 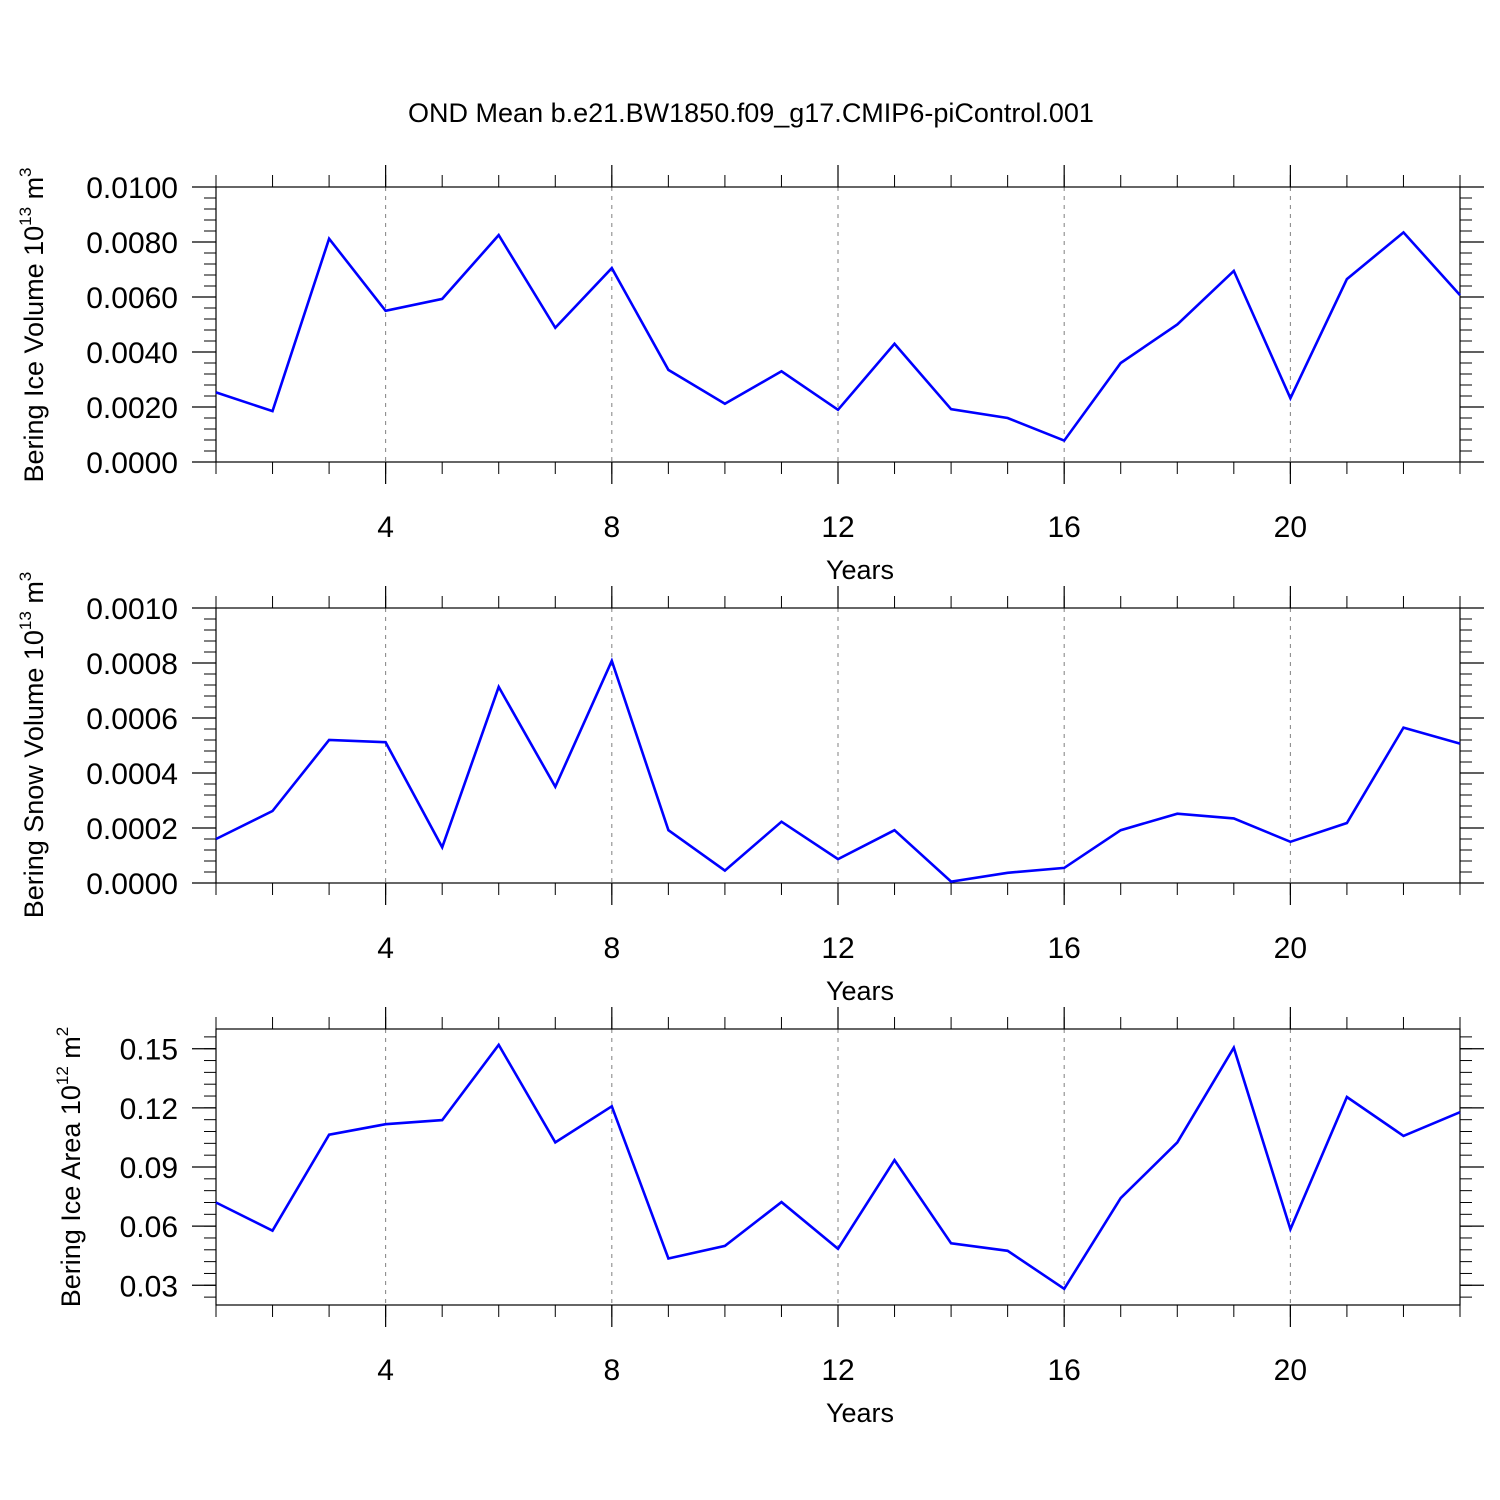 What do you see at coordinates (149, 1168) in the screenshot?
I see `y-tick-label: 0.09` at bounding box center [149, 1168].